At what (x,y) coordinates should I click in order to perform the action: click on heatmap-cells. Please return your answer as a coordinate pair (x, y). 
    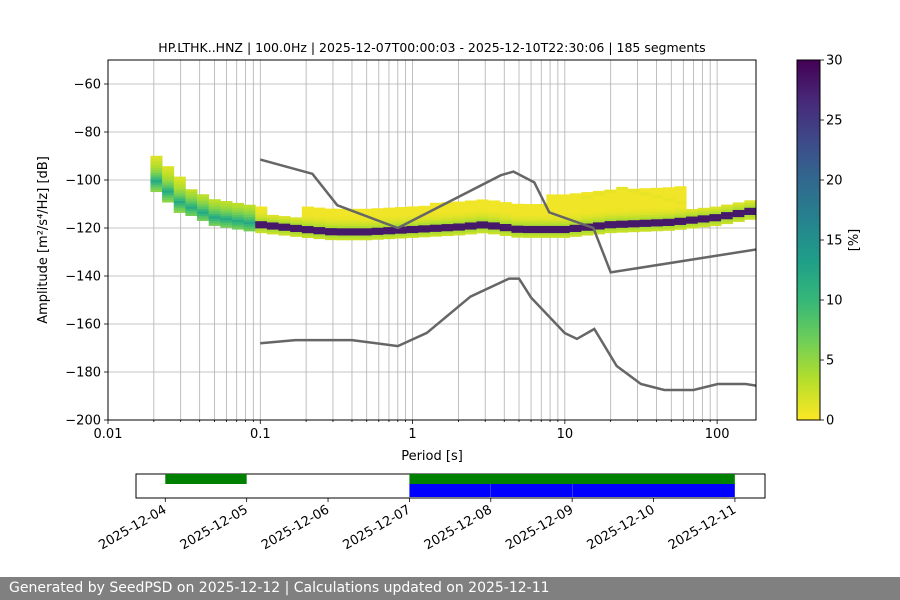
    Looking at the image, I should click on (453, 198).